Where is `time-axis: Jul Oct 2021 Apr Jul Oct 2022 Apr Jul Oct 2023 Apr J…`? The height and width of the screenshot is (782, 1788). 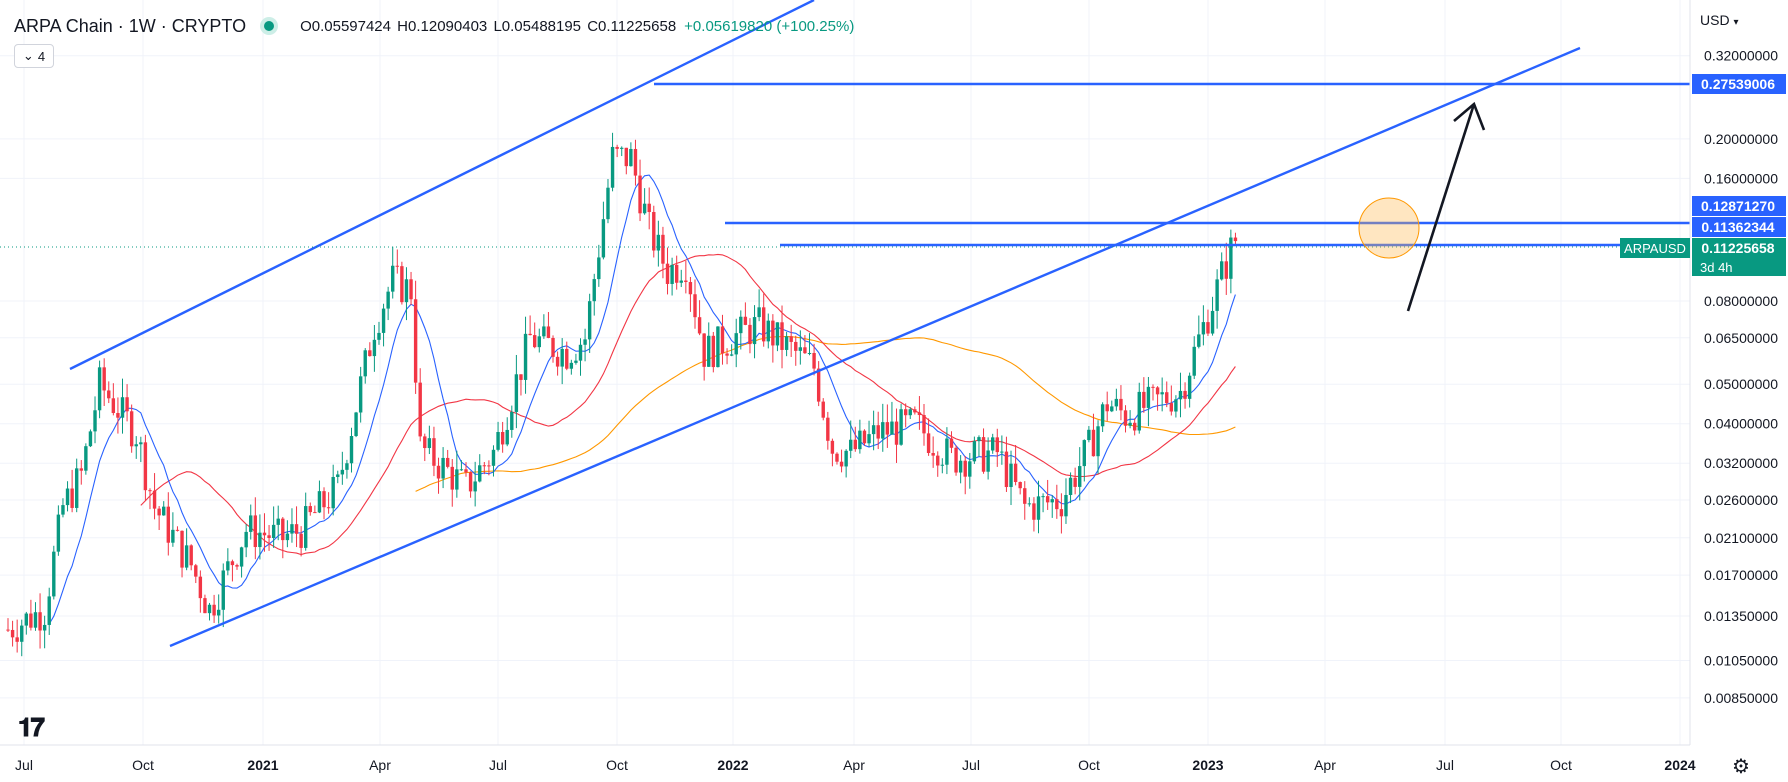
time-axis: Jul Oct 2021 Apr Jul Oct 2022 Apr Jul Oct 2023 Apr J… is located at coordinates (848, 758).